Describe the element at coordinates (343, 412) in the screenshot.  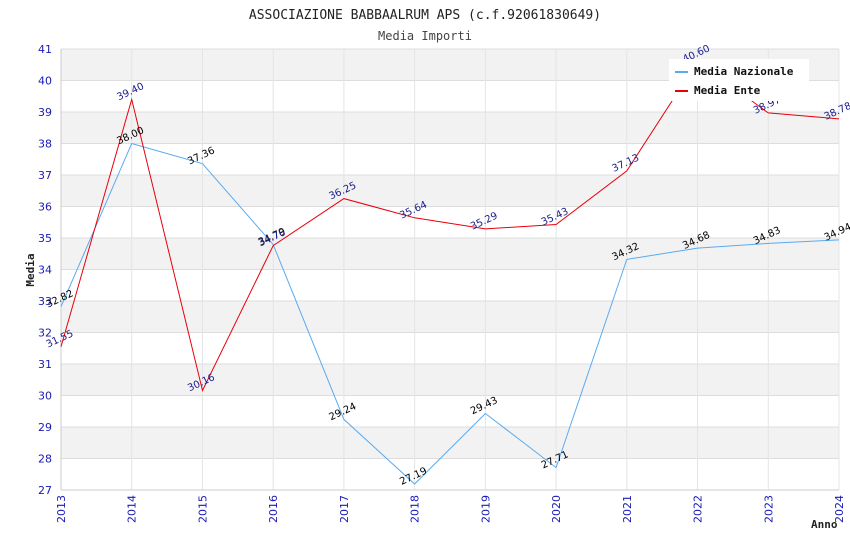
I see `data-label: 29.24` at that location.